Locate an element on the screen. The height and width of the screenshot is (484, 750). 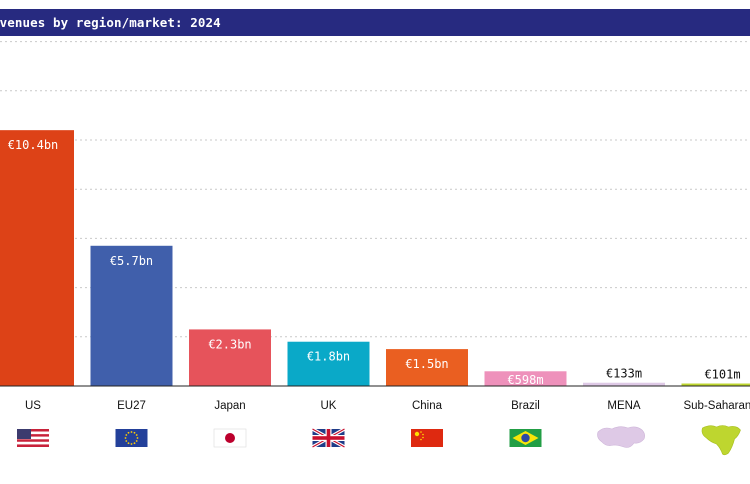
category-label: UK is located at coordinates (329, 406).